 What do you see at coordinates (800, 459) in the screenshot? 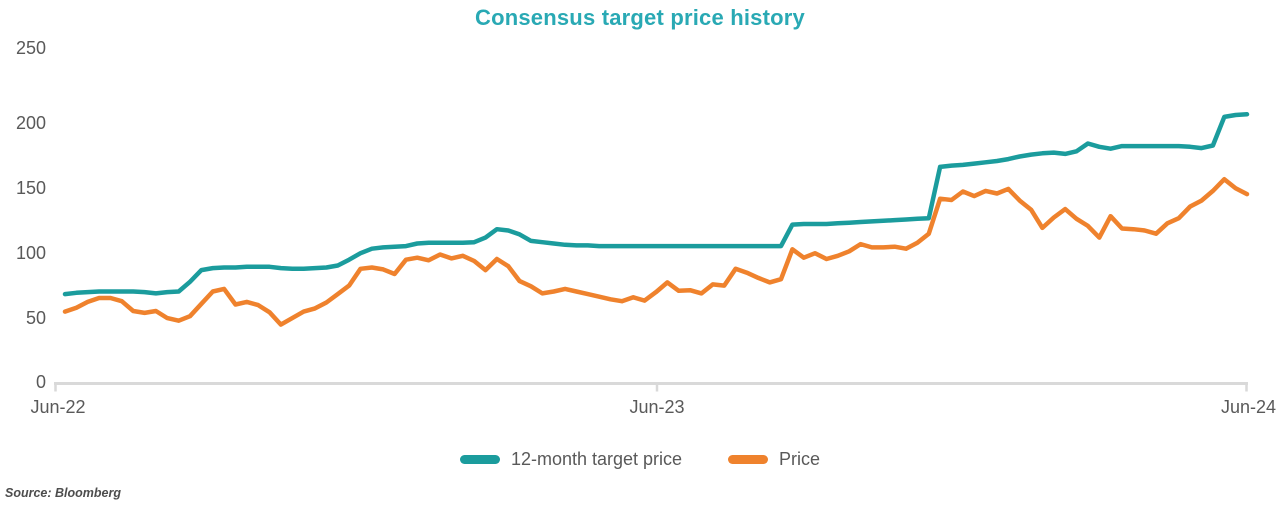
I see `legend-label-price: Price` at bounding box center [800, 459].